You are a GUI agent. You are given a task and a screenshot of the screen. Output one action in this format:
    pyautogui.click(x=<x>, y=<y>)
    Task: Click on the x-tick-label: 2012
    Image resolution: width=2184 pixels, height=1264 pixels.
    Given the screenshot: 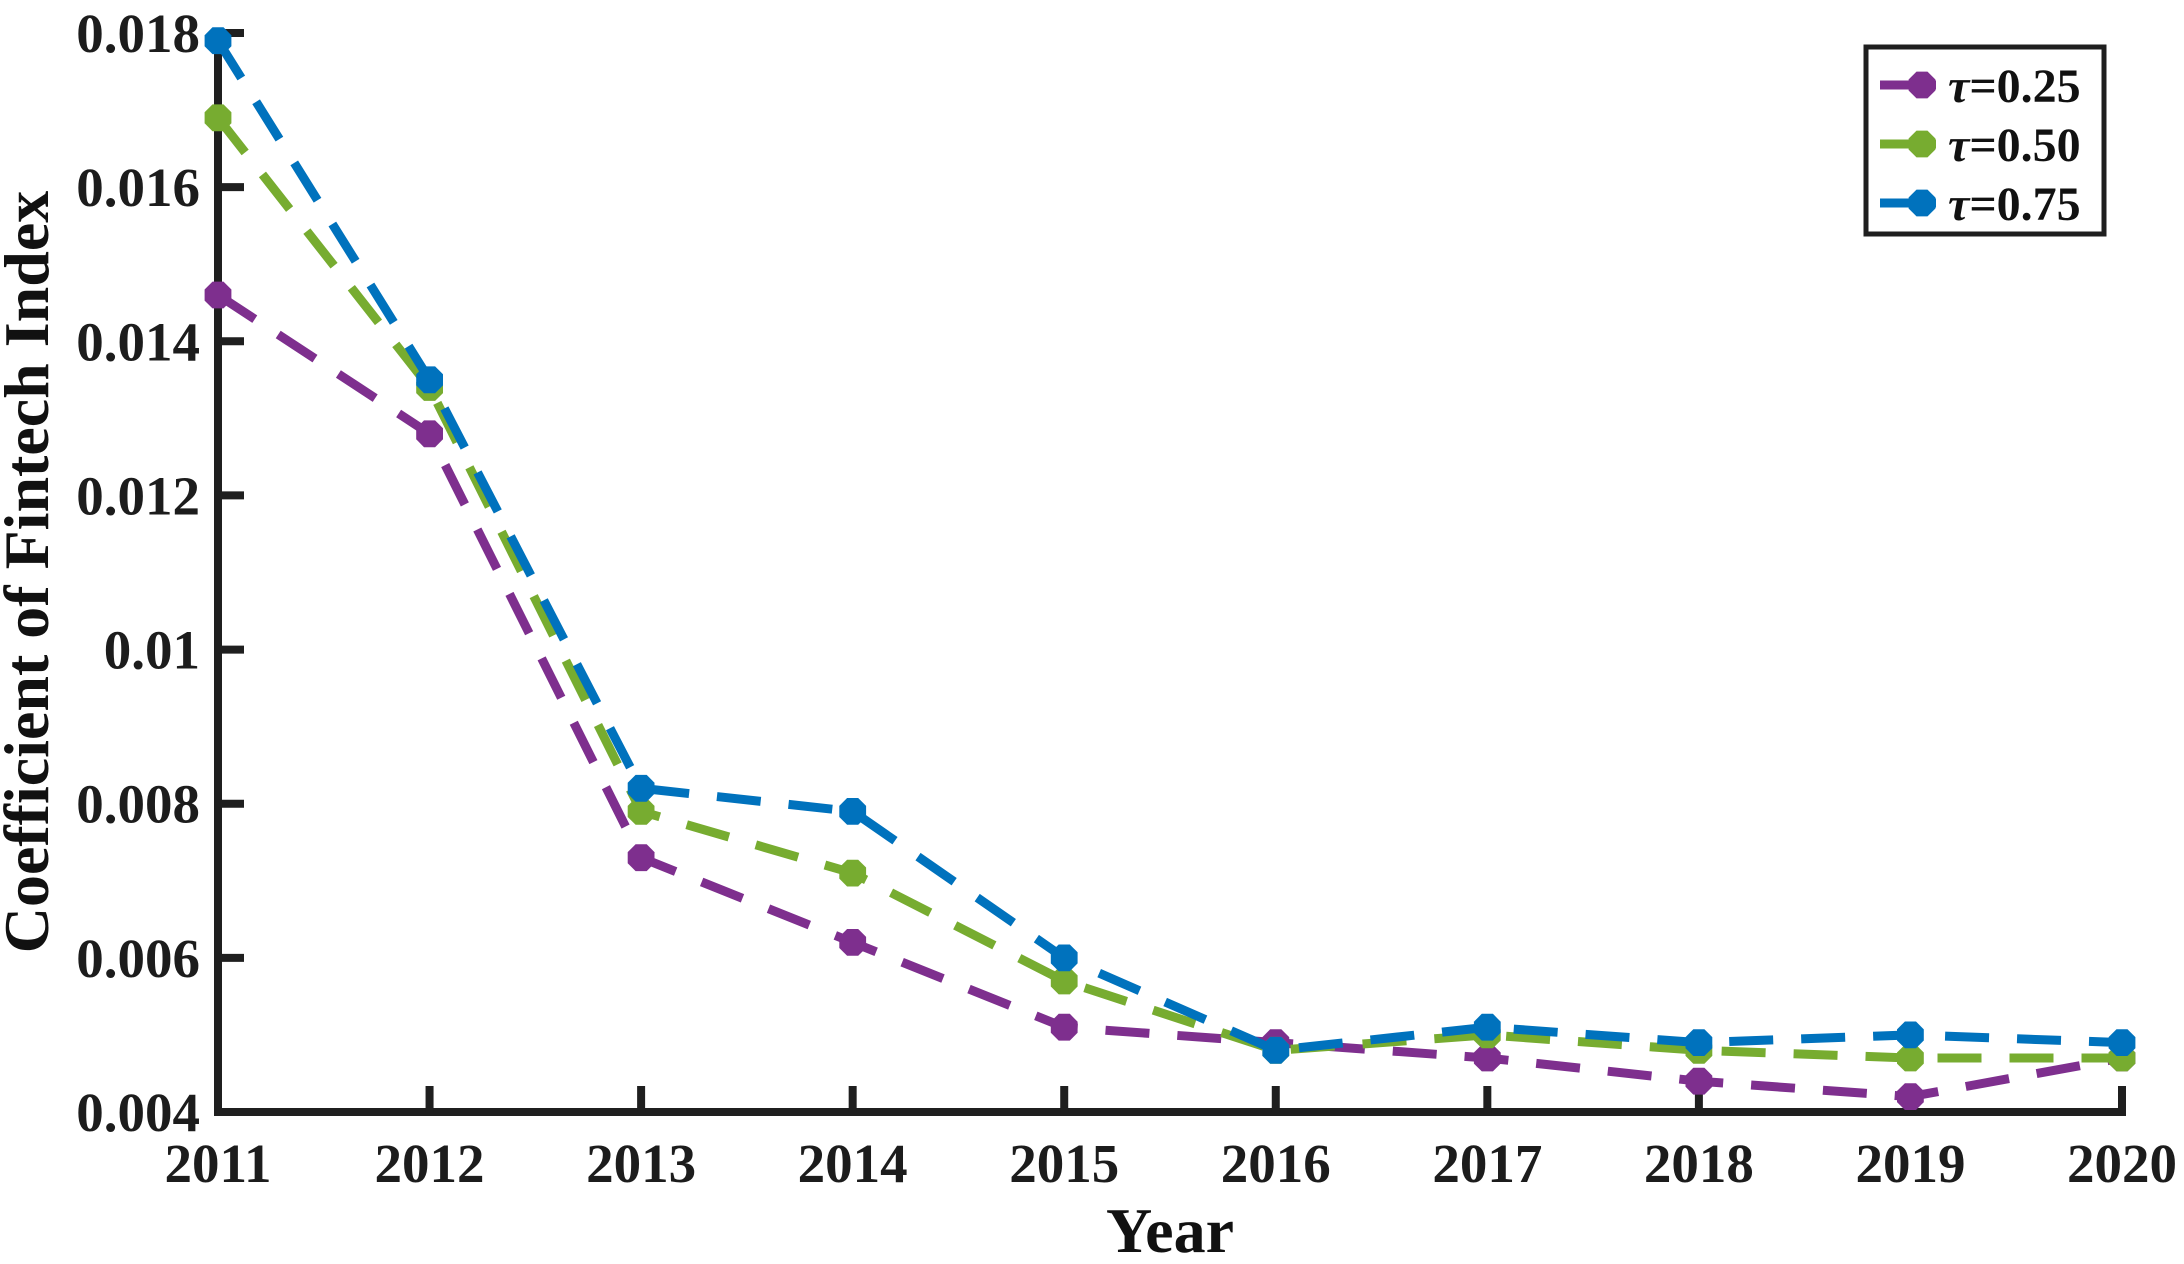 What is the action you would take?
    pyautogui.click(x=430, y=1163)
    